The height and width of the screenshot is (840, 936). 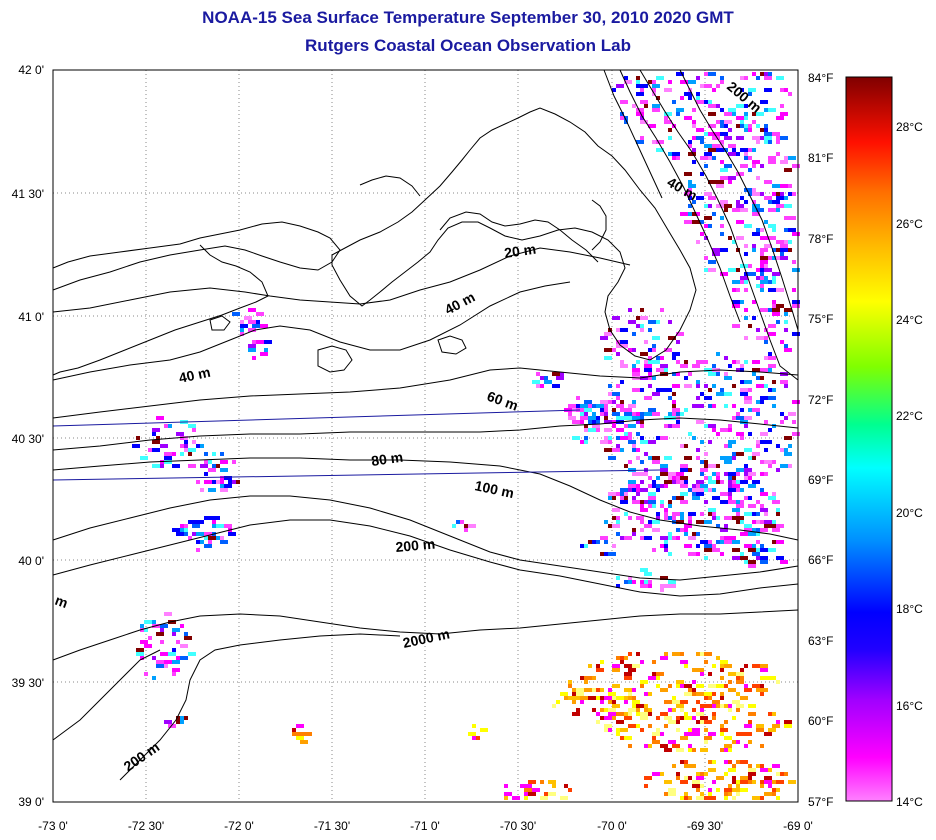 What do you see at coordinates (909, 513) in the screenshot?
I see `c-tick: 20°C` at bounding box center [909, 513].